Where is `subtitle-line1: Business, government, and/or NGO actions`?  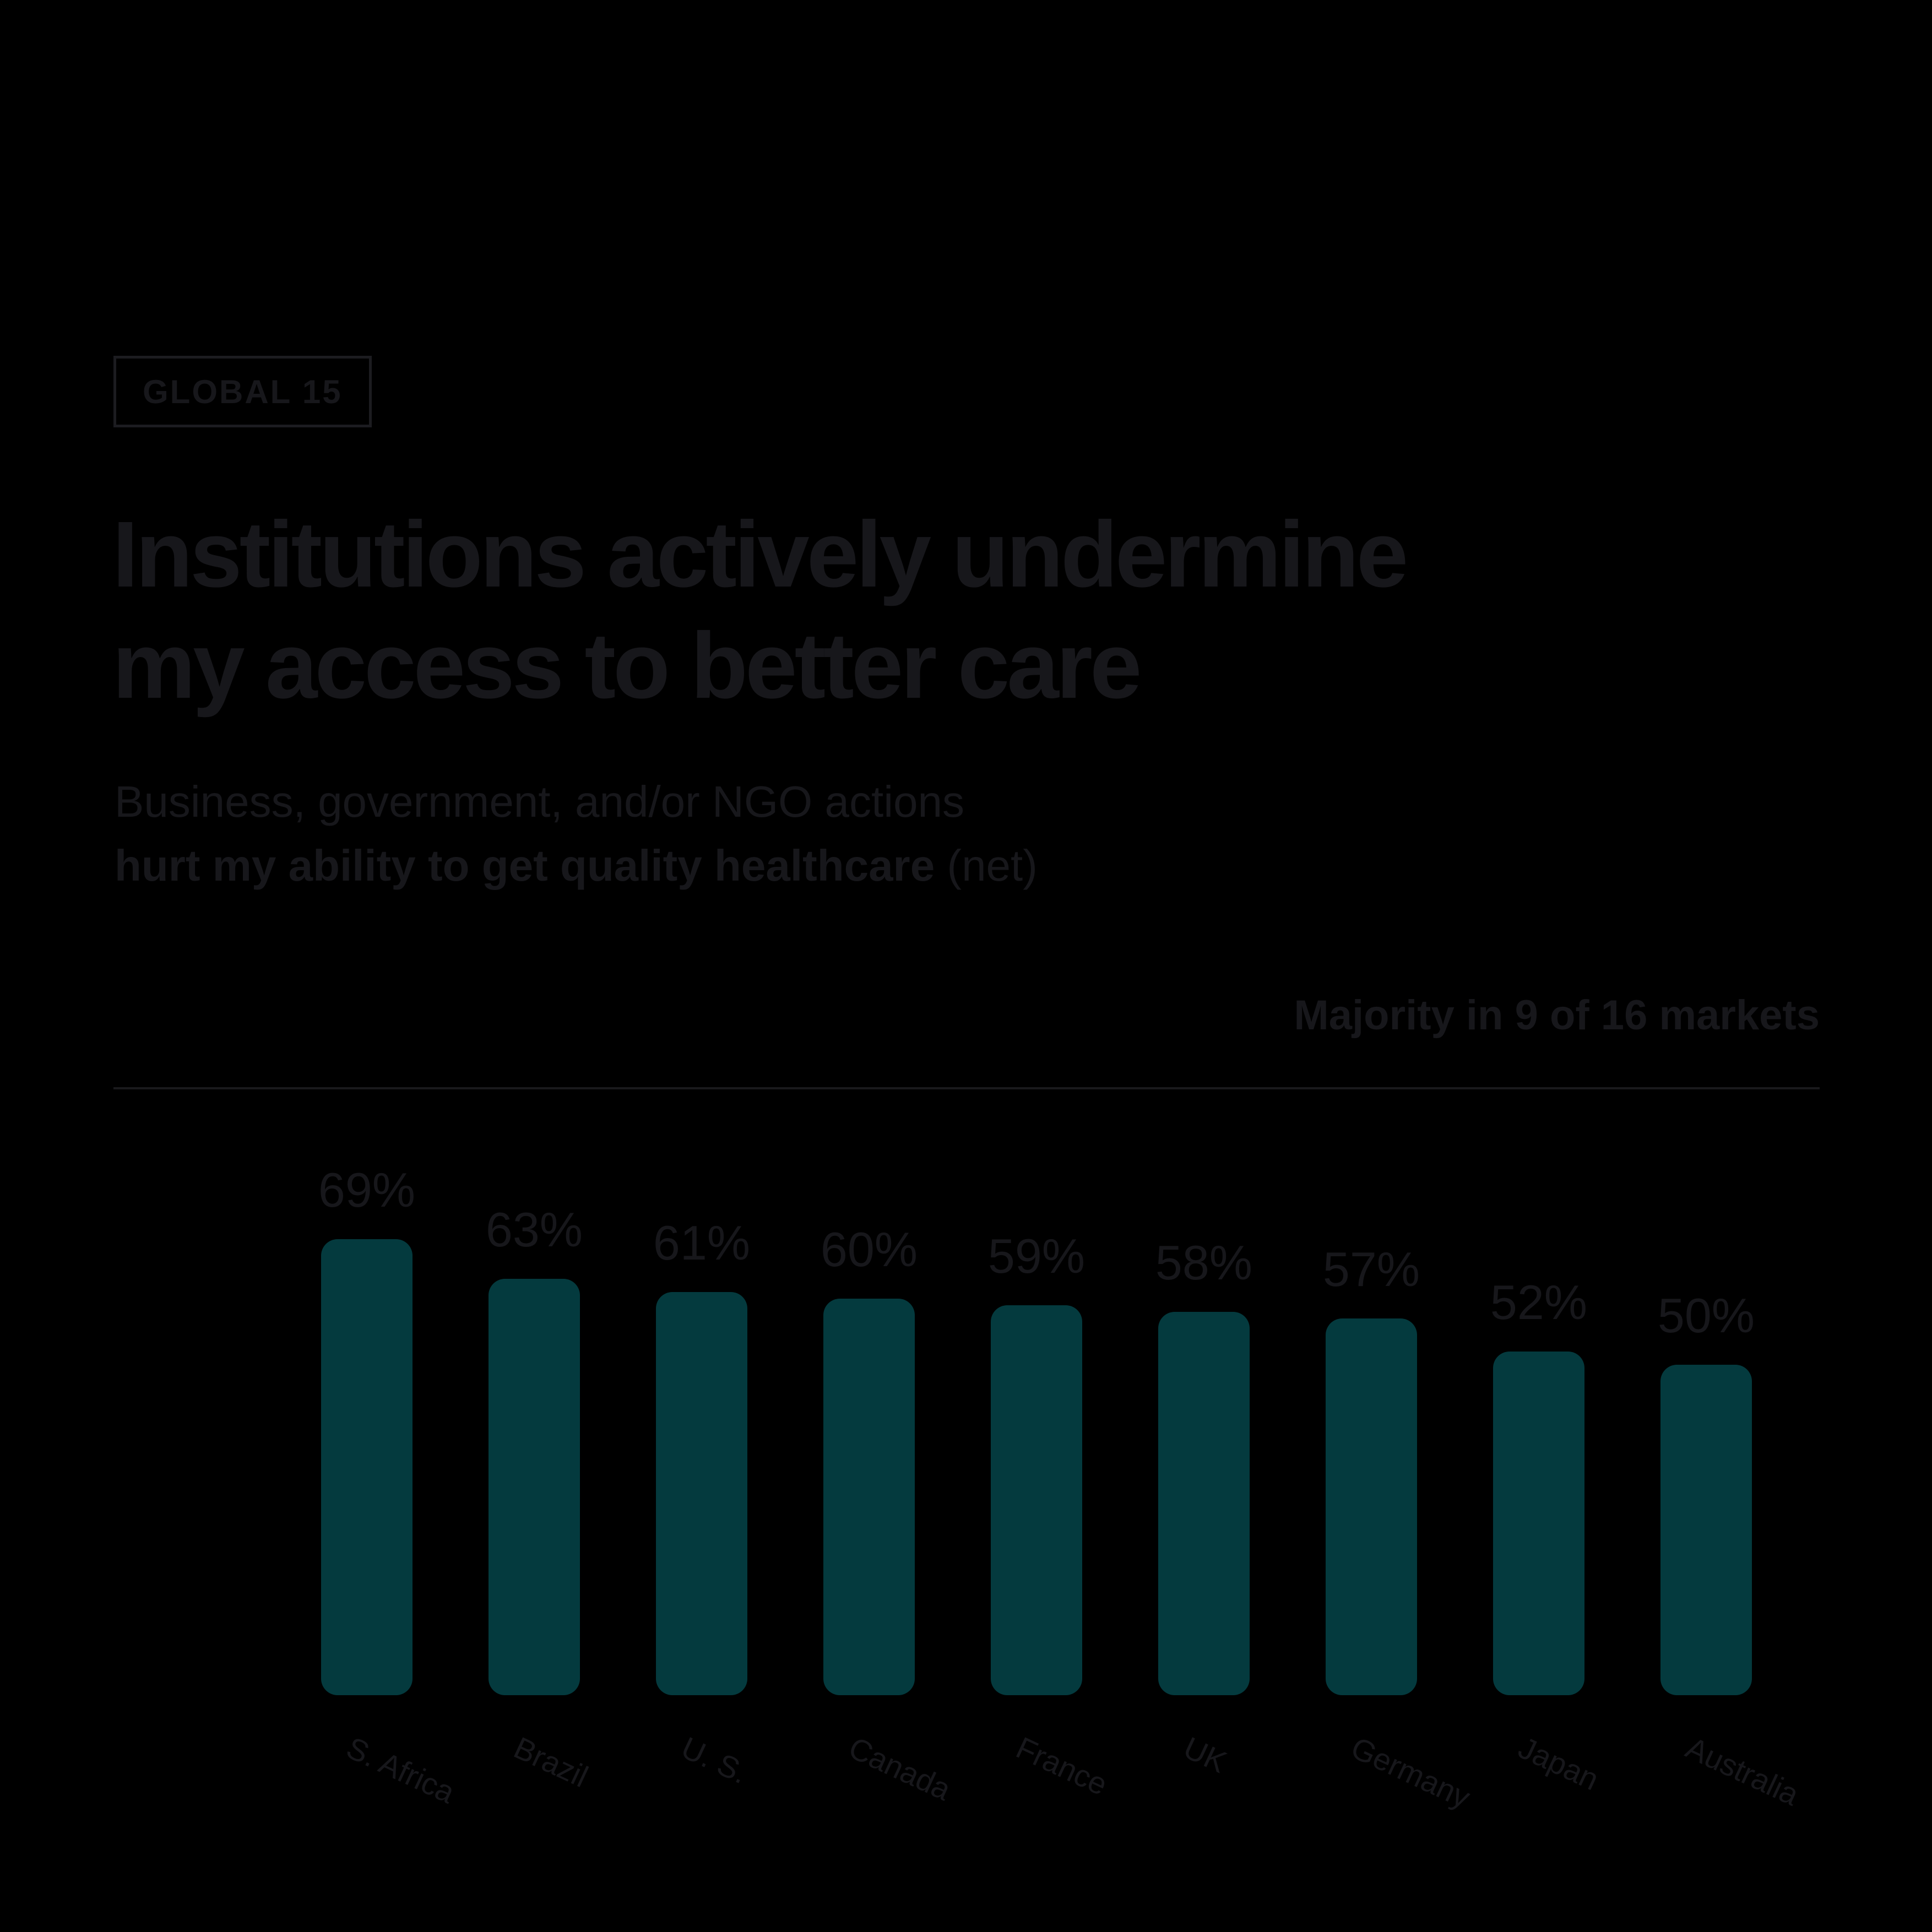
subtitle-line1: Business, government, and/or NGO actions is located at coordinates (539, 801).